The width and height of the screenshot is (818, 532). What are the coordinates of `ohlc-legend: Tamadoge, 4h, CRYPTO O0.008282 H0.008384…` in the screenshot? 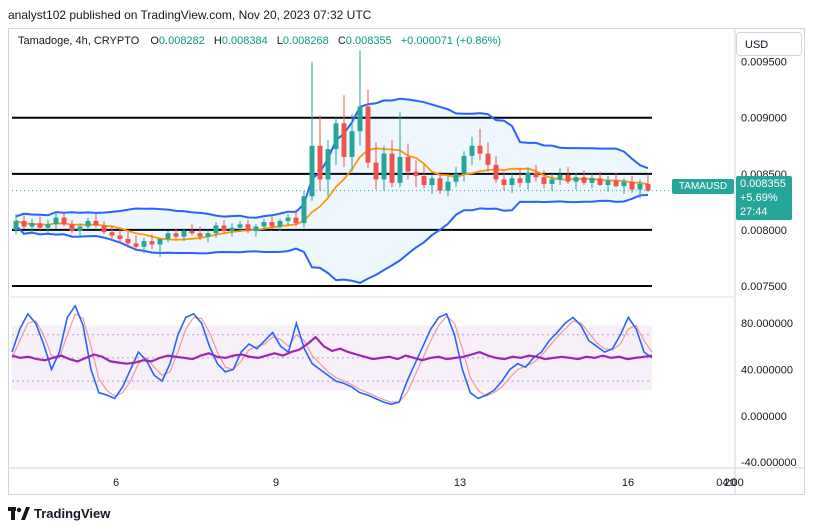 It's located at (260, 41).